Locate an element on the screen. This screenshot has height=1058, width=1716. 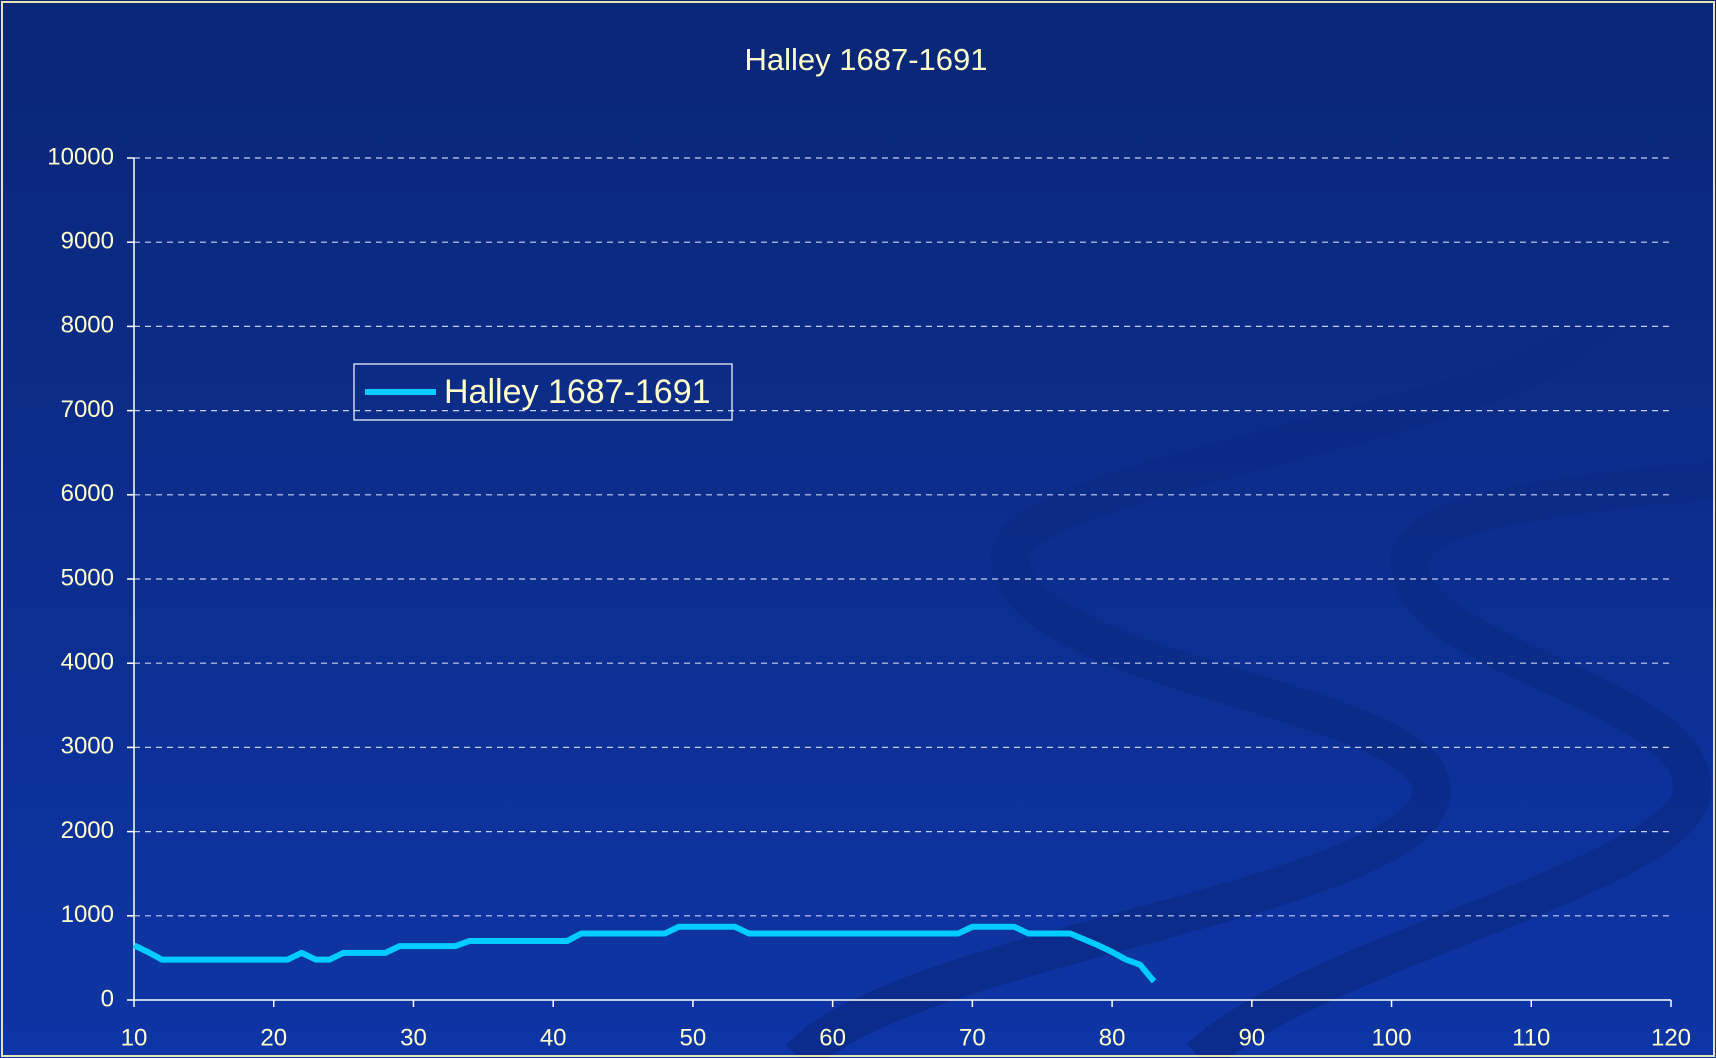
x-tick-label: 110 is located at coordinates (1531, 1037).